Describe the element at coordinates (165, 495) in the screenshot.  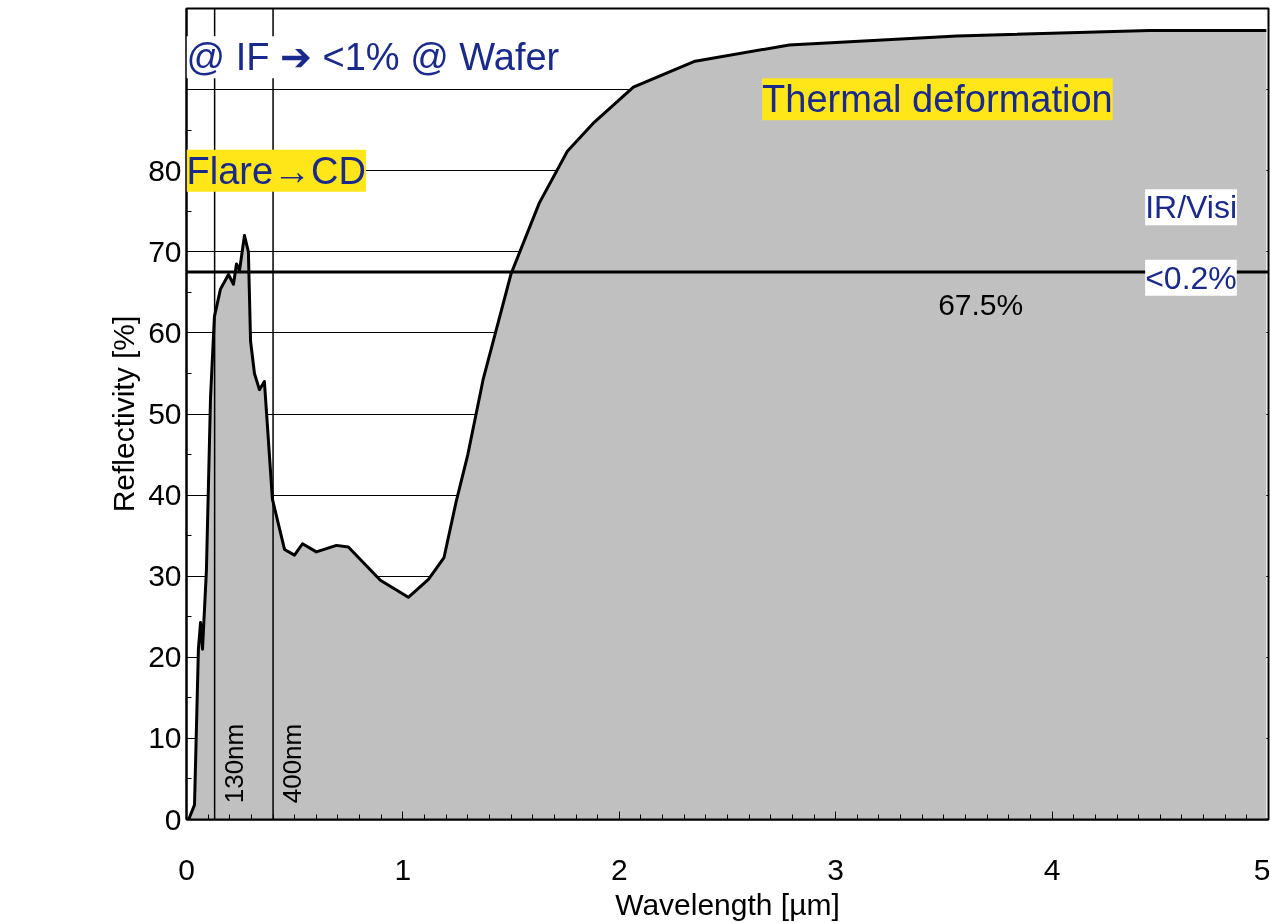
I see `y-tick-label: 40` at that location.